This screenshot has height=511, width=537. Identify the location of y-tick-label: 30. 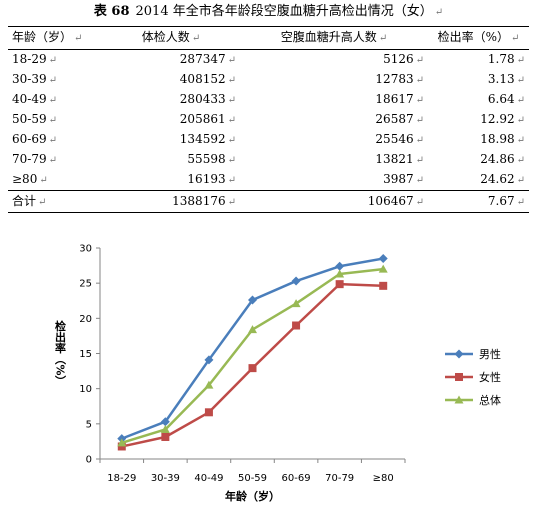
(85, 249).